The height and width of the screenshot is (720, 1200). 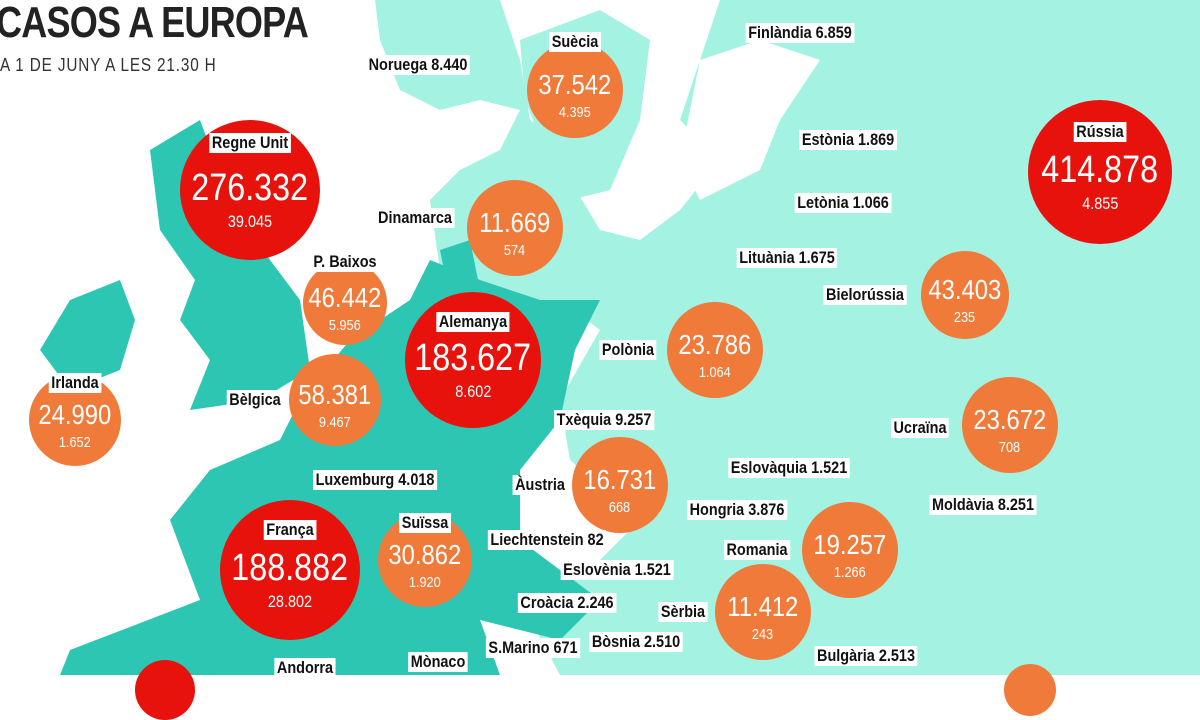 I want to click on country-label-luxemburg: Luxemburg 4.018, so click(x=375, y=480).